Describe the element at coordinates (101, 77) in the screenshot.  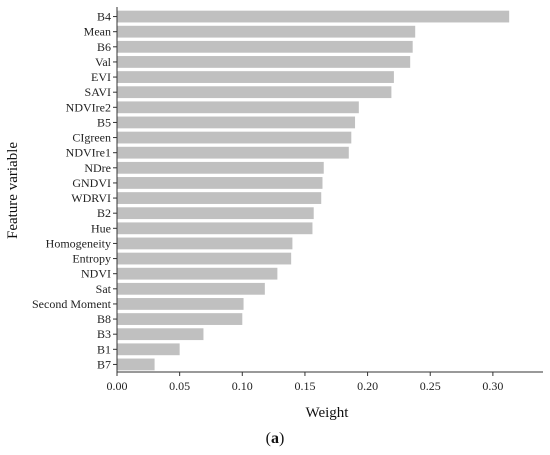
I see `y-tick-label: EVI` at that location.